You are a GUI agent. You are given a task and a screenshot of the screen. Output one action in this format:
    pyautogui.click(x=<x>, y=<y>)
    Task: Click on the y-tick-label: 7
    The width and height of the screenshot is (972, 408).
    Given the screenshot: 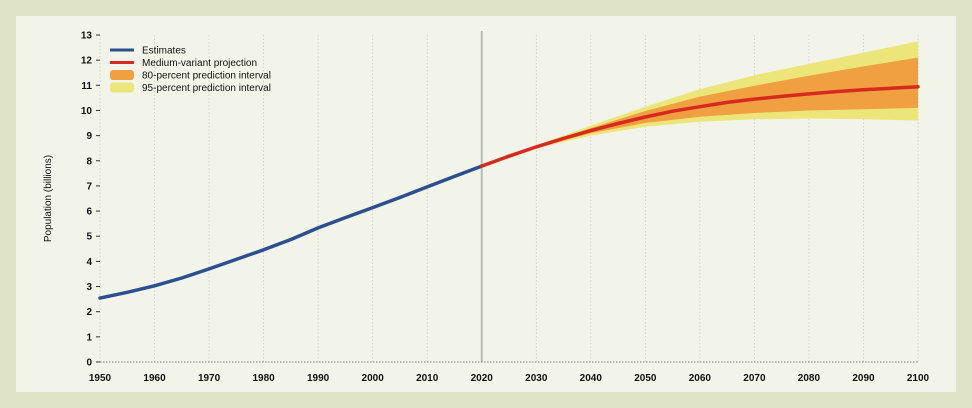 What is the action you would take?
    pyautogui.click(x=89, y=186)
    